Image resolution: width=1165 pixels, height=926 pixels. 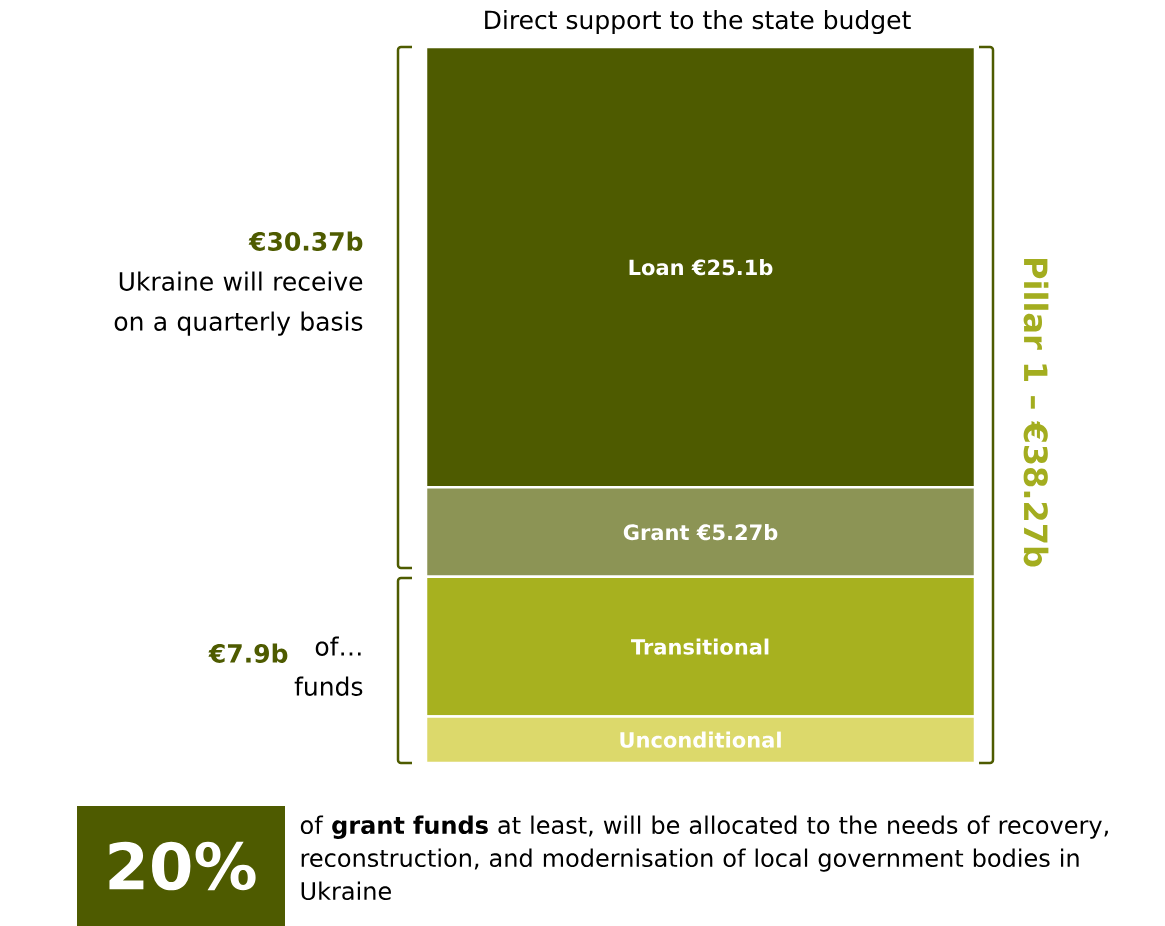 I want to click on text: of… funds, so click(x=328, y=666).